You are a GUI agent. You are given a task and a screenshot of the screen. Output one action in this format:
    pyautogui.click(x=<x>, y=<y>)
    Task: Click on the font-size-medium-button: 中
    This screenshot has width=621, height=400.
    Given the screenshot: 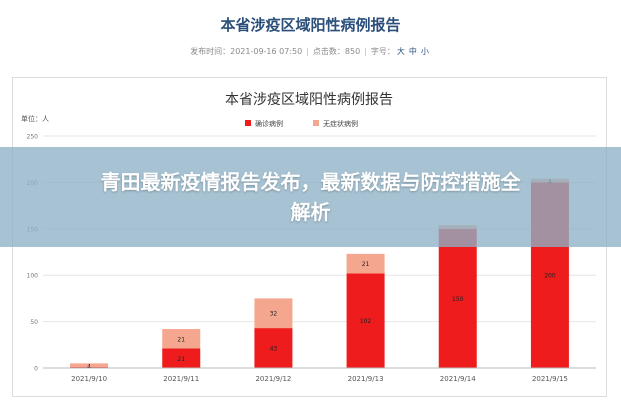 What is the action you would take?
    pyautogui.click(x=412, y=51)
    